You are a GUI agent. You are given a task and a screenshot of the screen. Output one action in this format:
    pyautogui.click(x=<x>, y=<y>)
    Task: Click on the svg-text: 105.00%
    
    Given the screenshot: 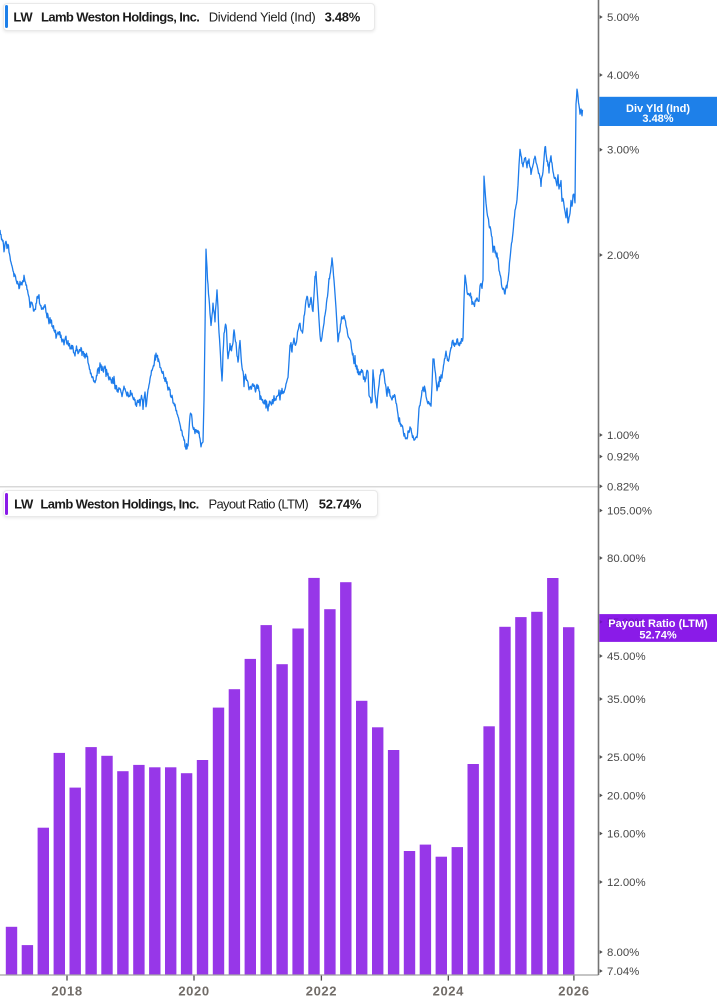 What is the action you would take?
    pyautogui.click(x=629, y=512)
    